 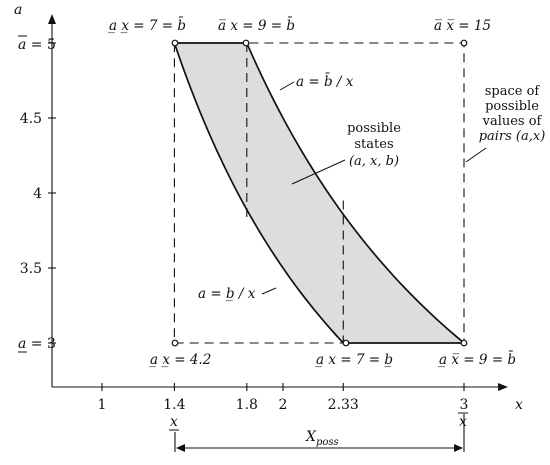 What do you see at coordinates (256, 25) in the screenshot?
I see `label-top-mid-corner: a̅ x = 9 = b̄` at bounding box center [256, 25].